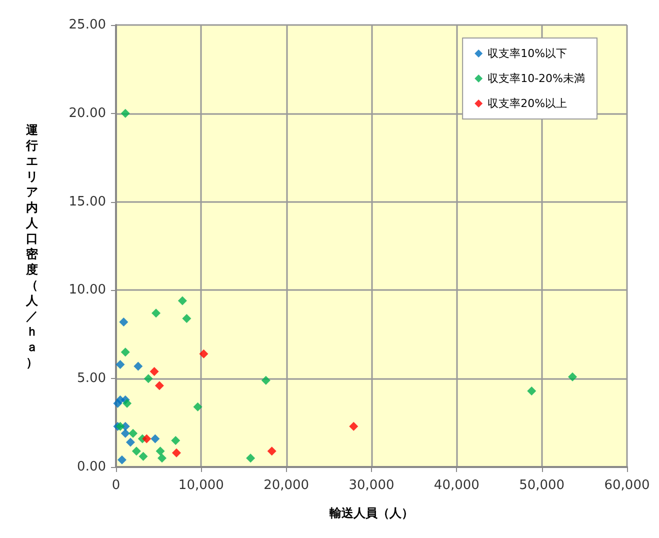  I want to click on x-tick-label: 0, so click(116, 485).